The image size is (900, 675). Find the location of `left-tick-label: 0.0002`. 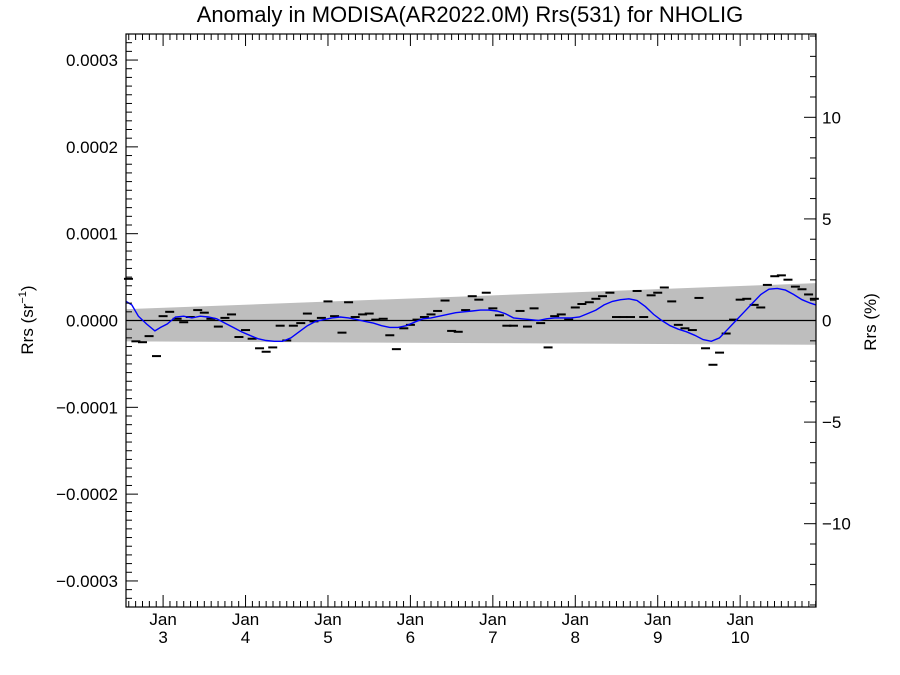

left-tick-label: 0.0002 is located at coordinates (92, 147).